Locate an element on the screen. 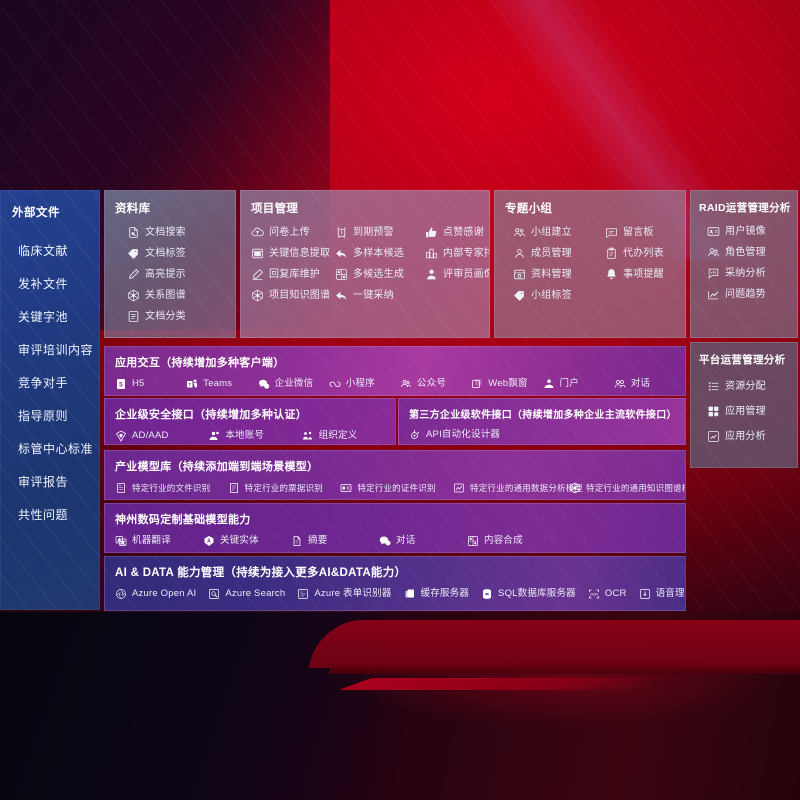 Image resolution: width=800 pixels, height=800 pixels. sidebar-item-keyword-pool: 关键字池 is located at coordinates (43, 317).